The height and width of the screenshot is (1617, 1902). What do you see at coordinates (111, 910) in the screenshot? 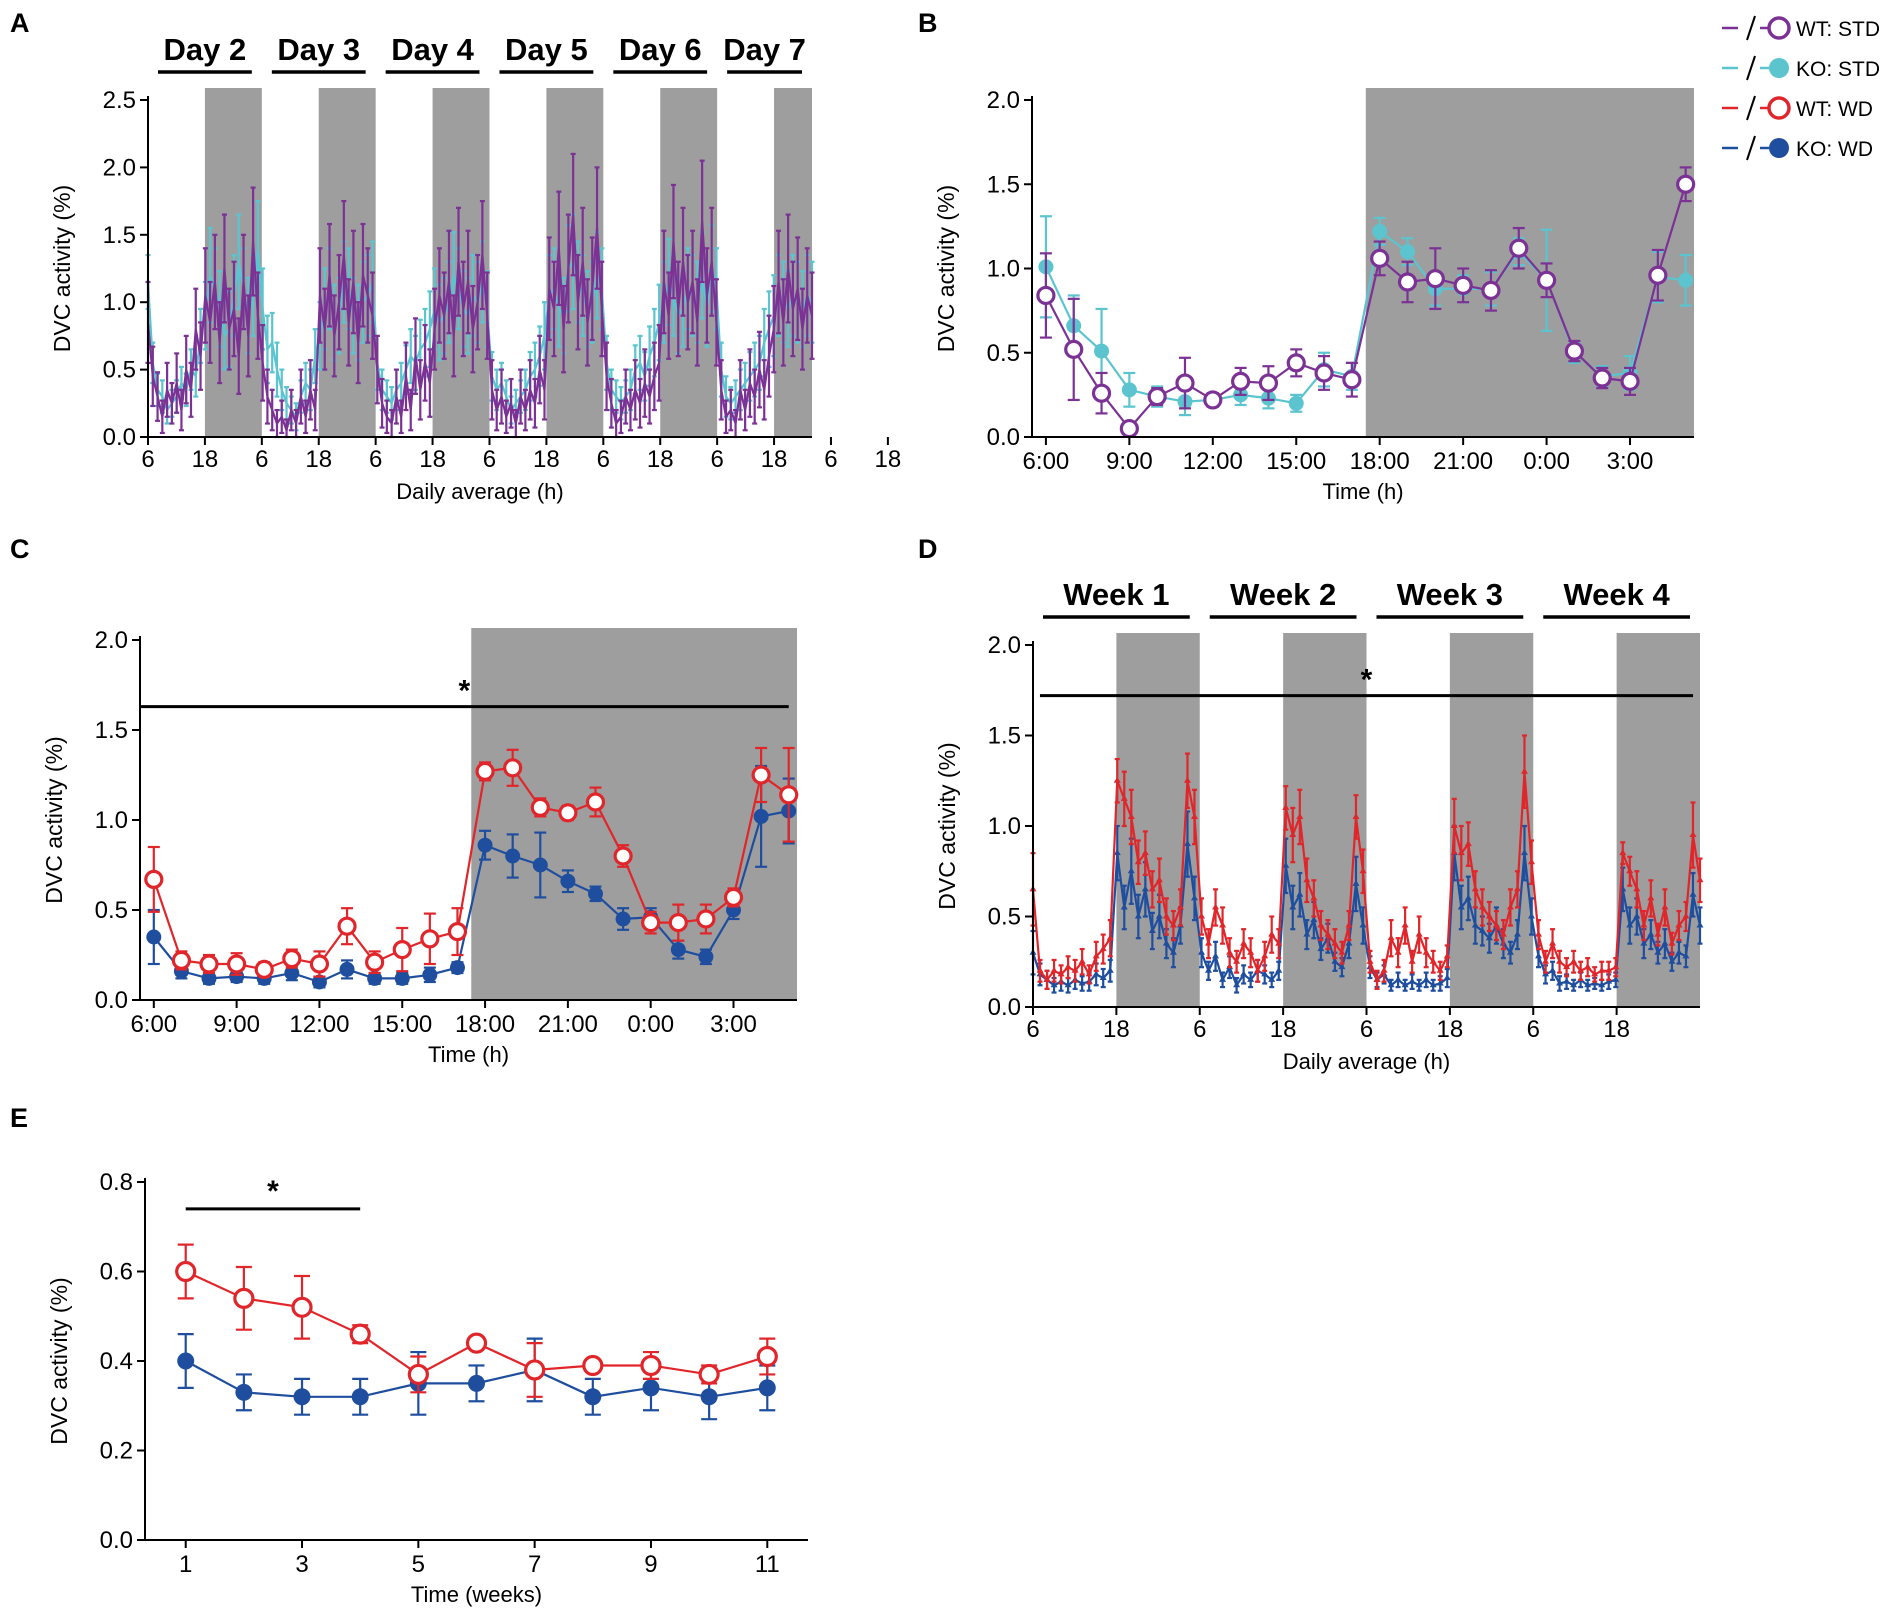
I see `y-tick-label: 0.5` at bounding box center [111, 910].